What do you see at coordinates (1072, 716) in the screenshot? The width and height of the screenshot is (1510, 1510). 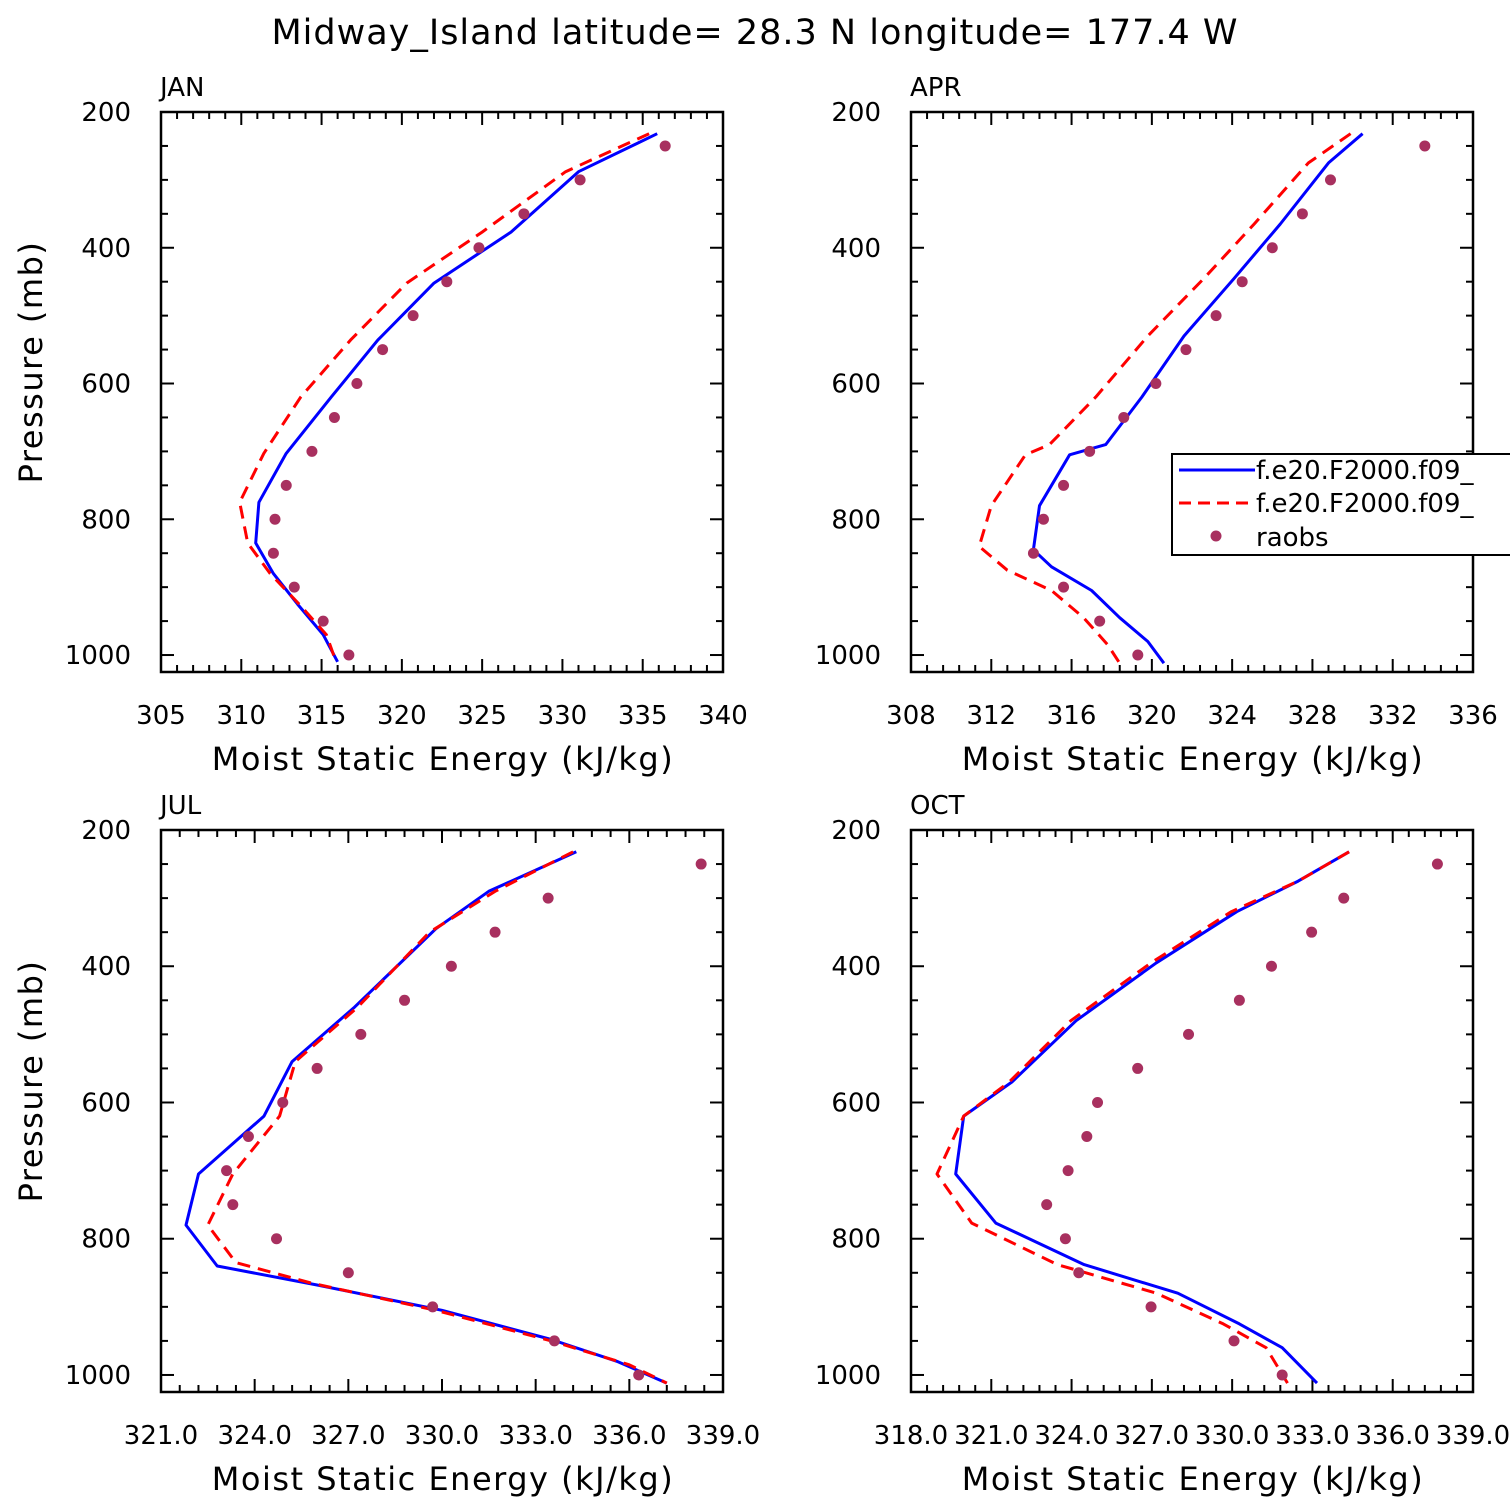 I see `x-tick-label: 316` at bounding box center [1072, 716].